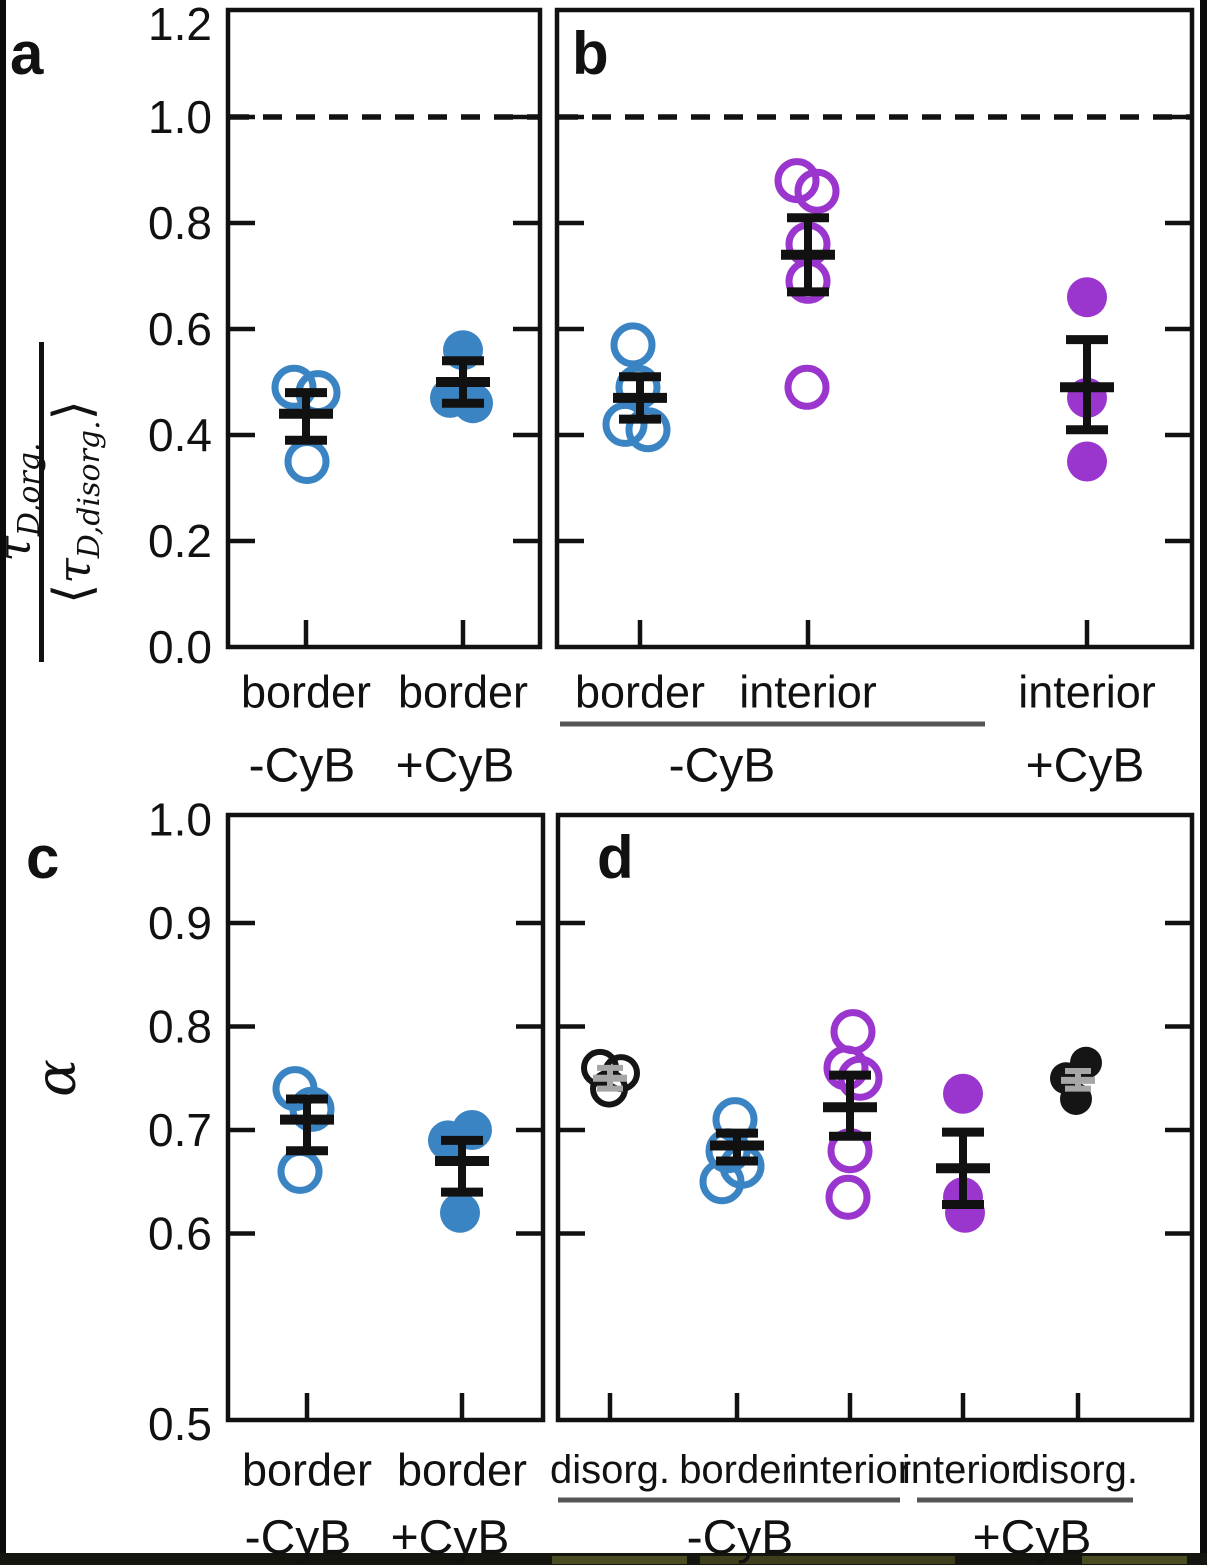 Image resolution: width=1207 pixels, height=1565 pixels. Describe the element at coordinates (56, 1078) in the screenshot. I see `y-axis-label-alpha: α` at that location.